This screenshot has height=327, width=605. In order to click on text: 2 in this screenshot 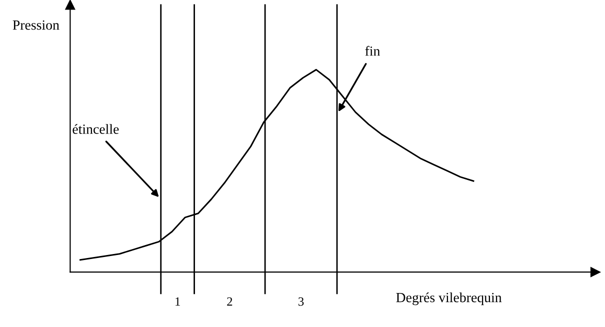, I will do `click(229, 301)`.